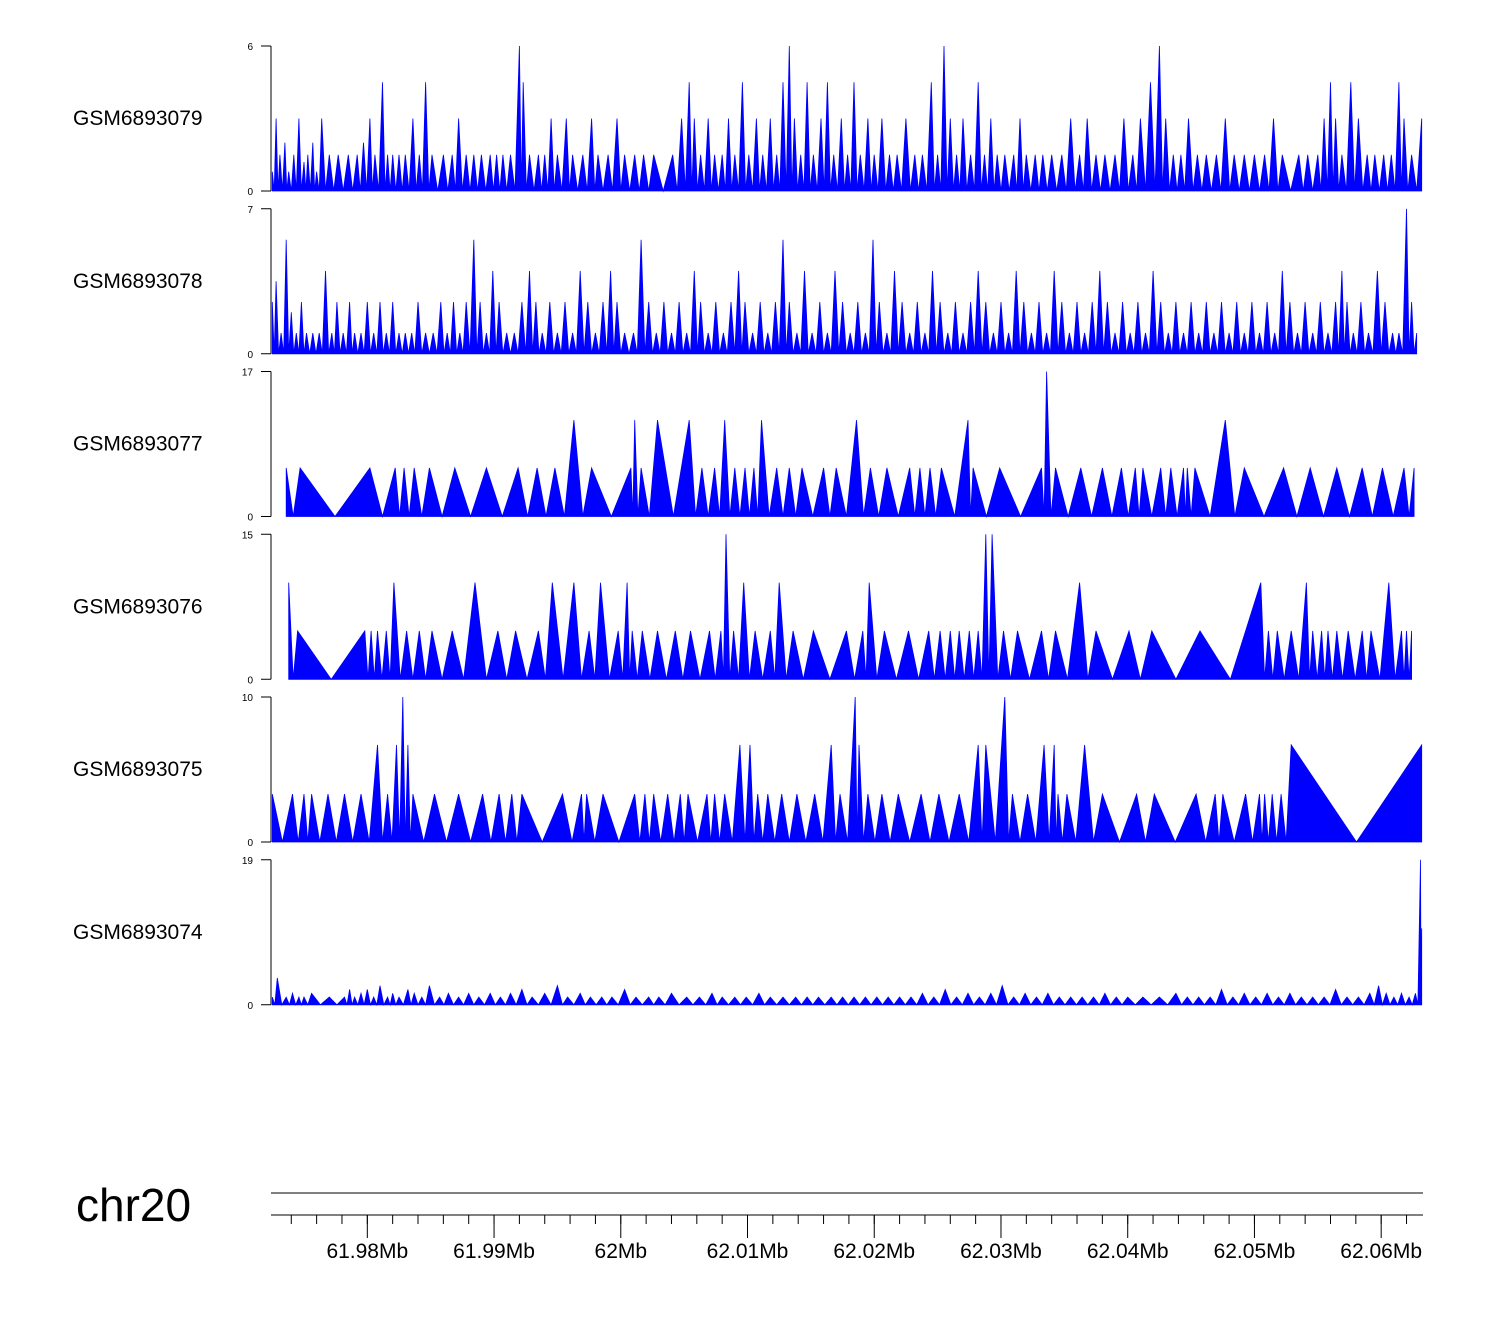  I want to click on genome-axis-tick-label: 62.03Mb, so click(1001, 1251).